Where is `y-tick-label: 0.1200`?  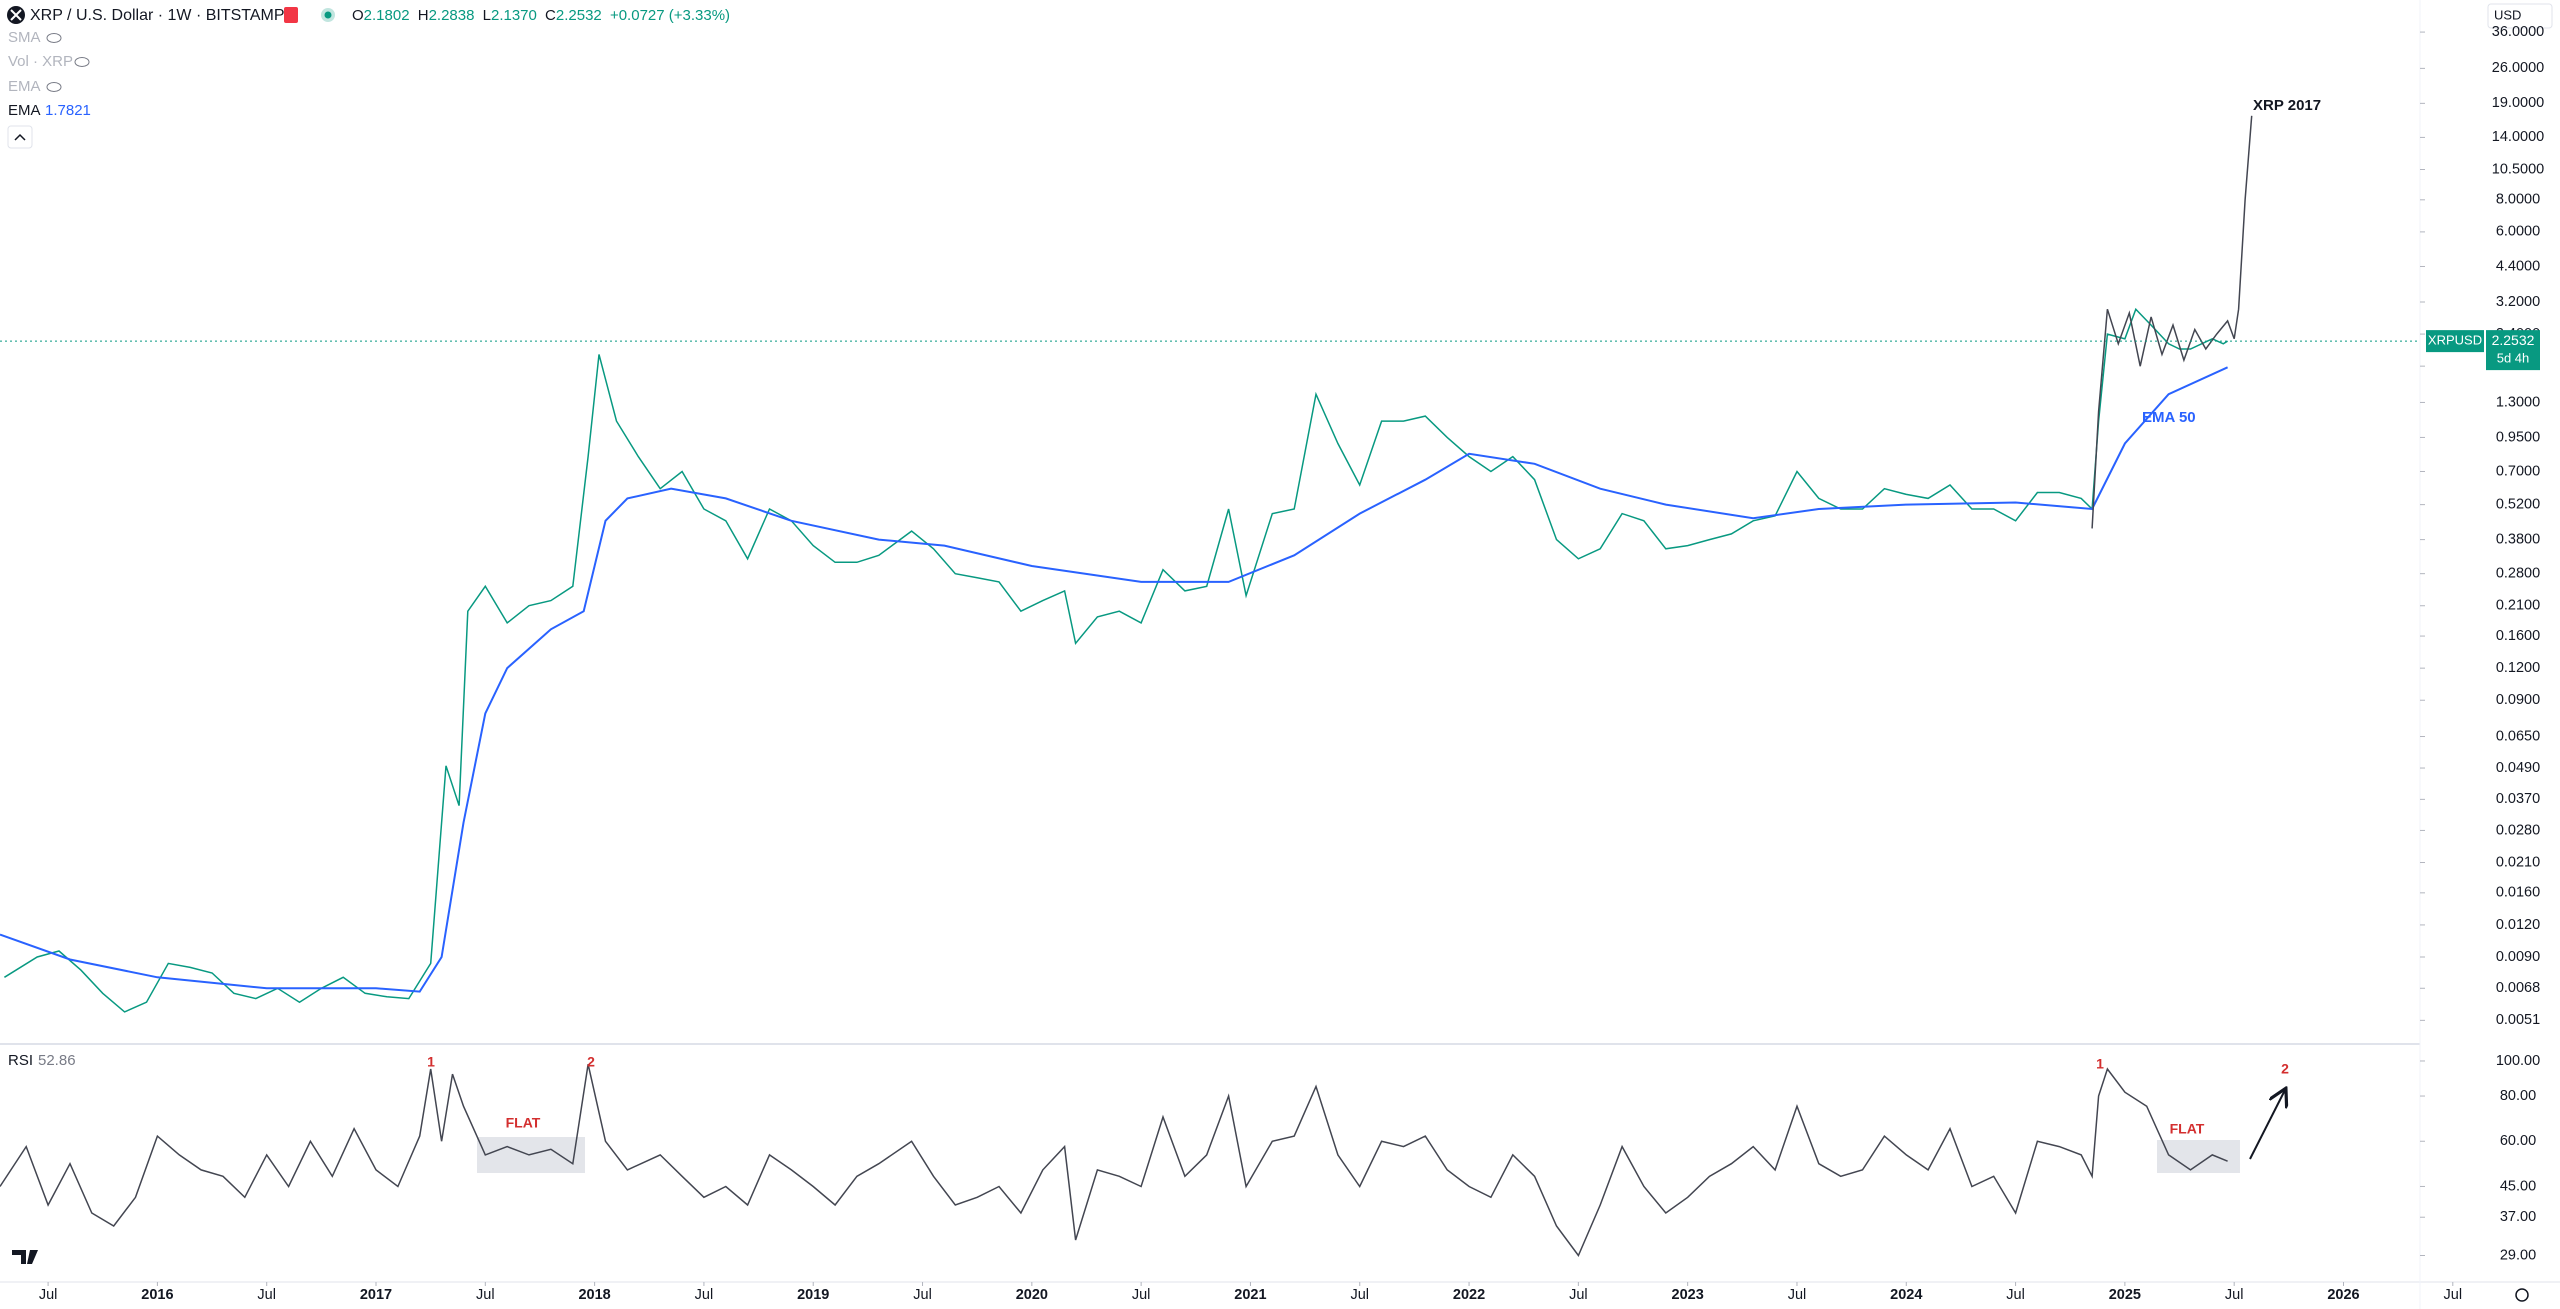 y-tick-label: 0.1200 is located at coordinates (2518, 668).